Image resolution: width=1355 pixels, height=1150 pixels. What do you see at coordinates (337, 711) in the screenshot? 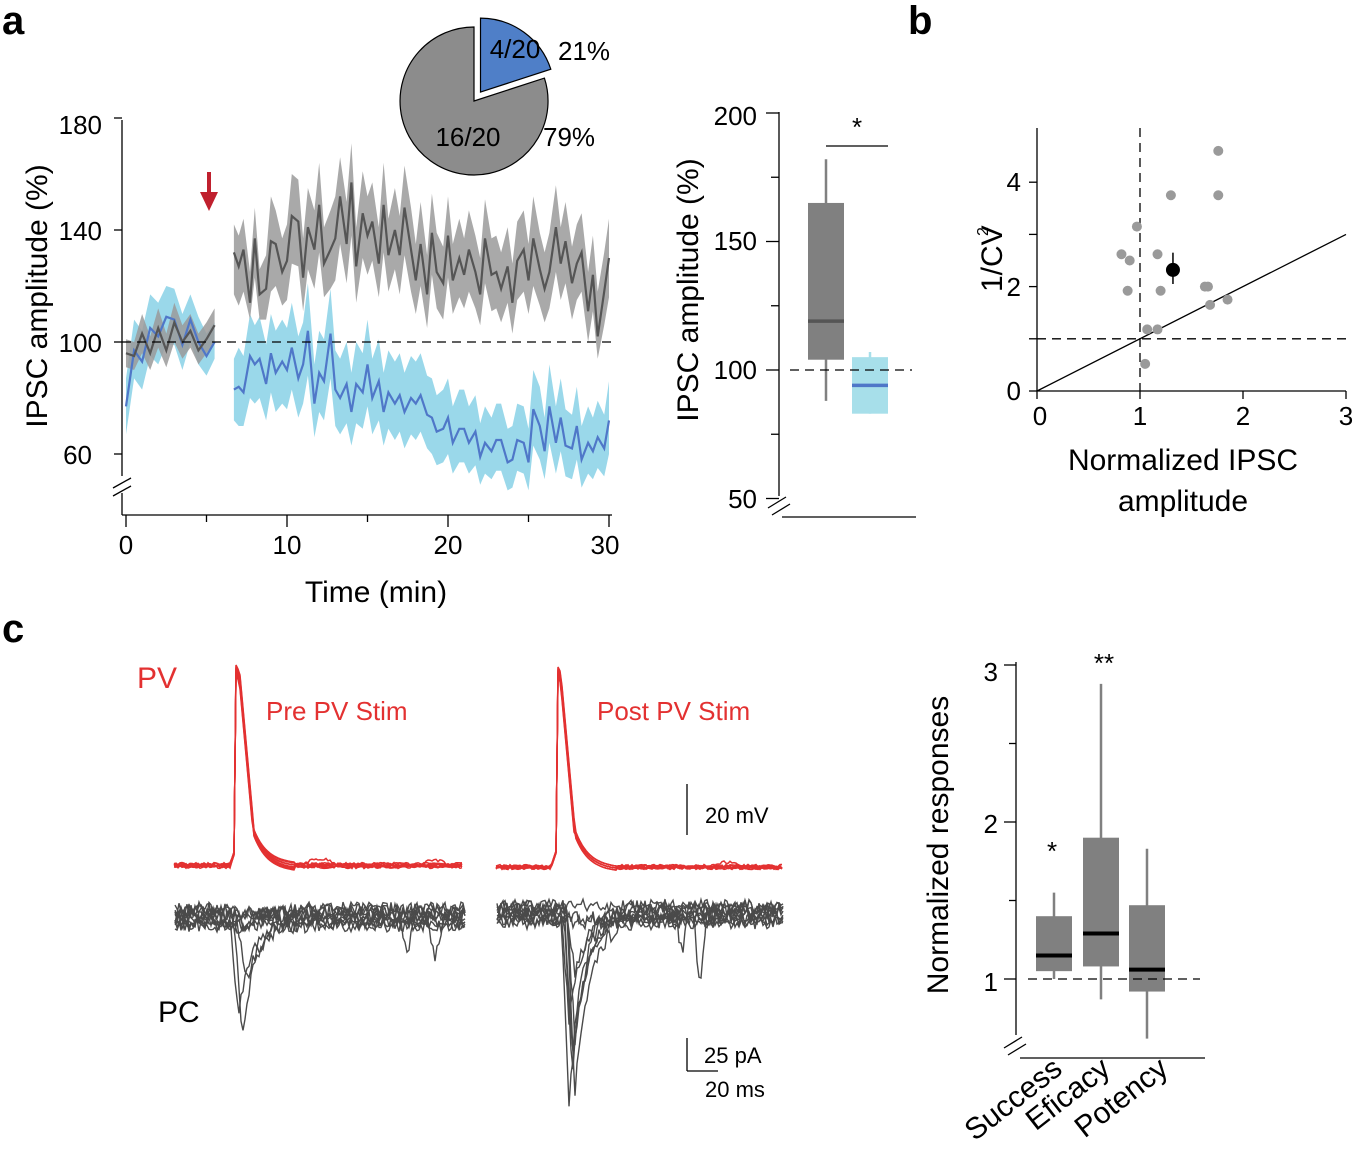
I see `pre-stim-label: Pre PV Stim` at bounding box center [337, 711].